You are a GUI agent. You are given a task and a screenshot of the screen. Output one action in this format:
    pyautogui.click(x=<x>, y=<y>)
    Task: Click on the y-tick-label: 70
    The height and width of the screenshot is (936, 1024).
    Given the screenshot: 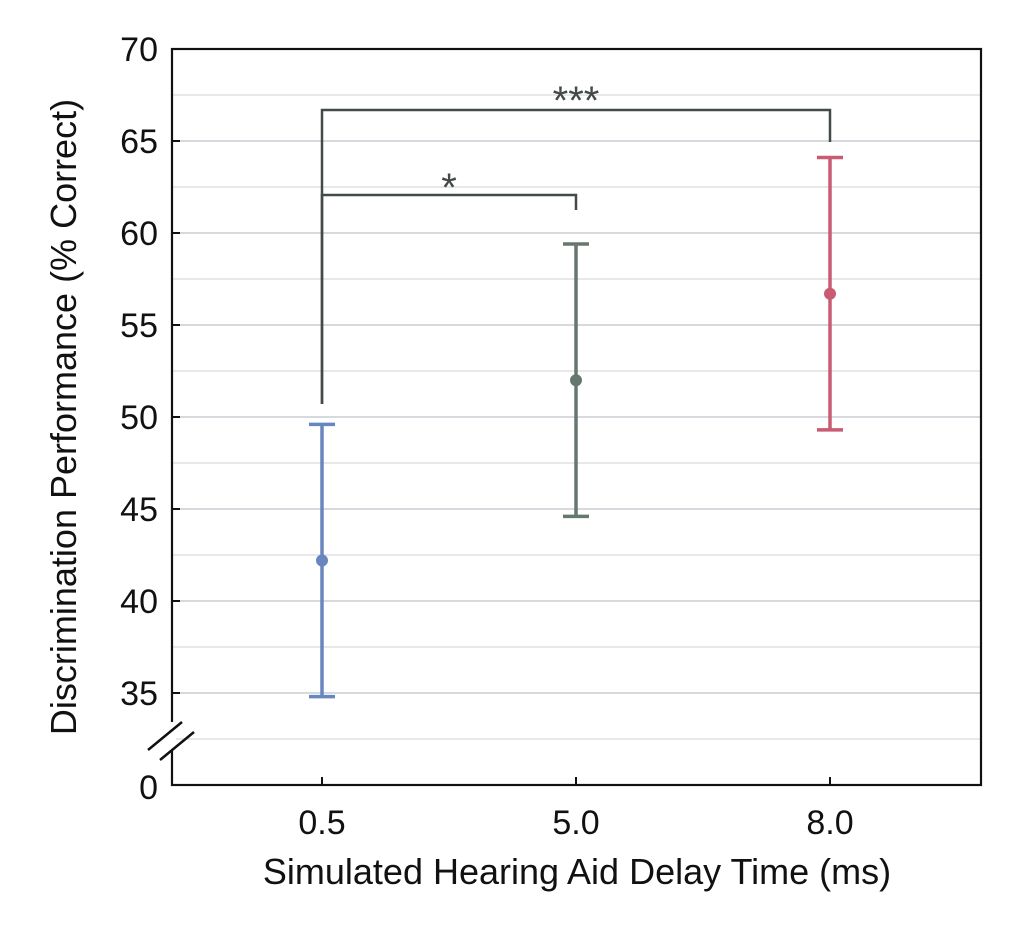 What is the action you would take?
    pyautogui.click(x=139, y=50)
    